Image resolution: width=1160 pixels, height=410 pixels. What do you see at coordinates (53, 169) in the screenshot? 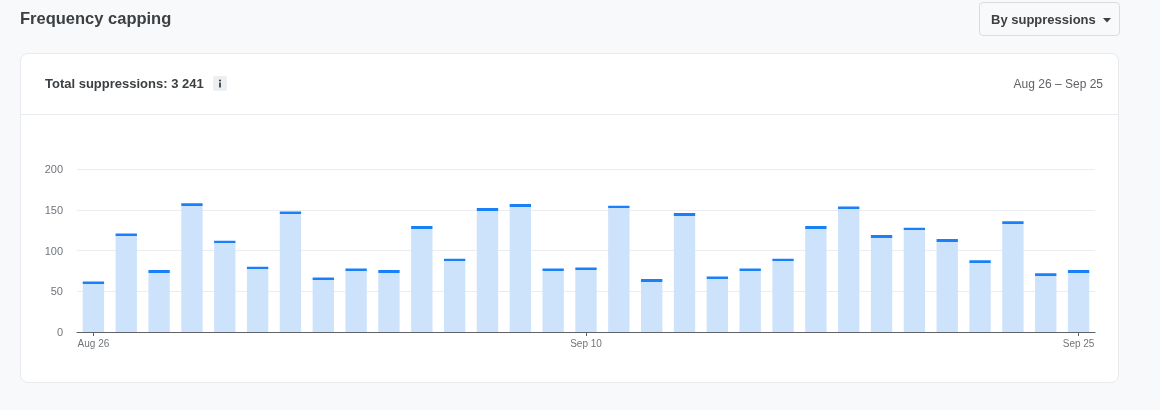
I see `y-tick-label: 200` at bounding box center [53, 169].